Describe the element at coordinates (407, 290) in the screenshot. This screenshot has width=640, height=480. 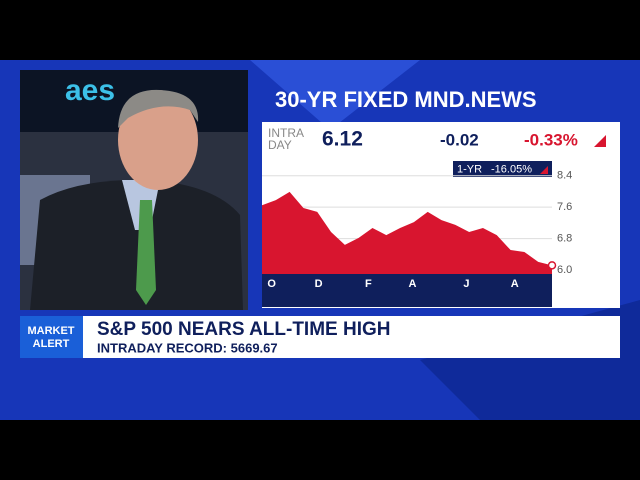
I see `x-axis-band` at that location.